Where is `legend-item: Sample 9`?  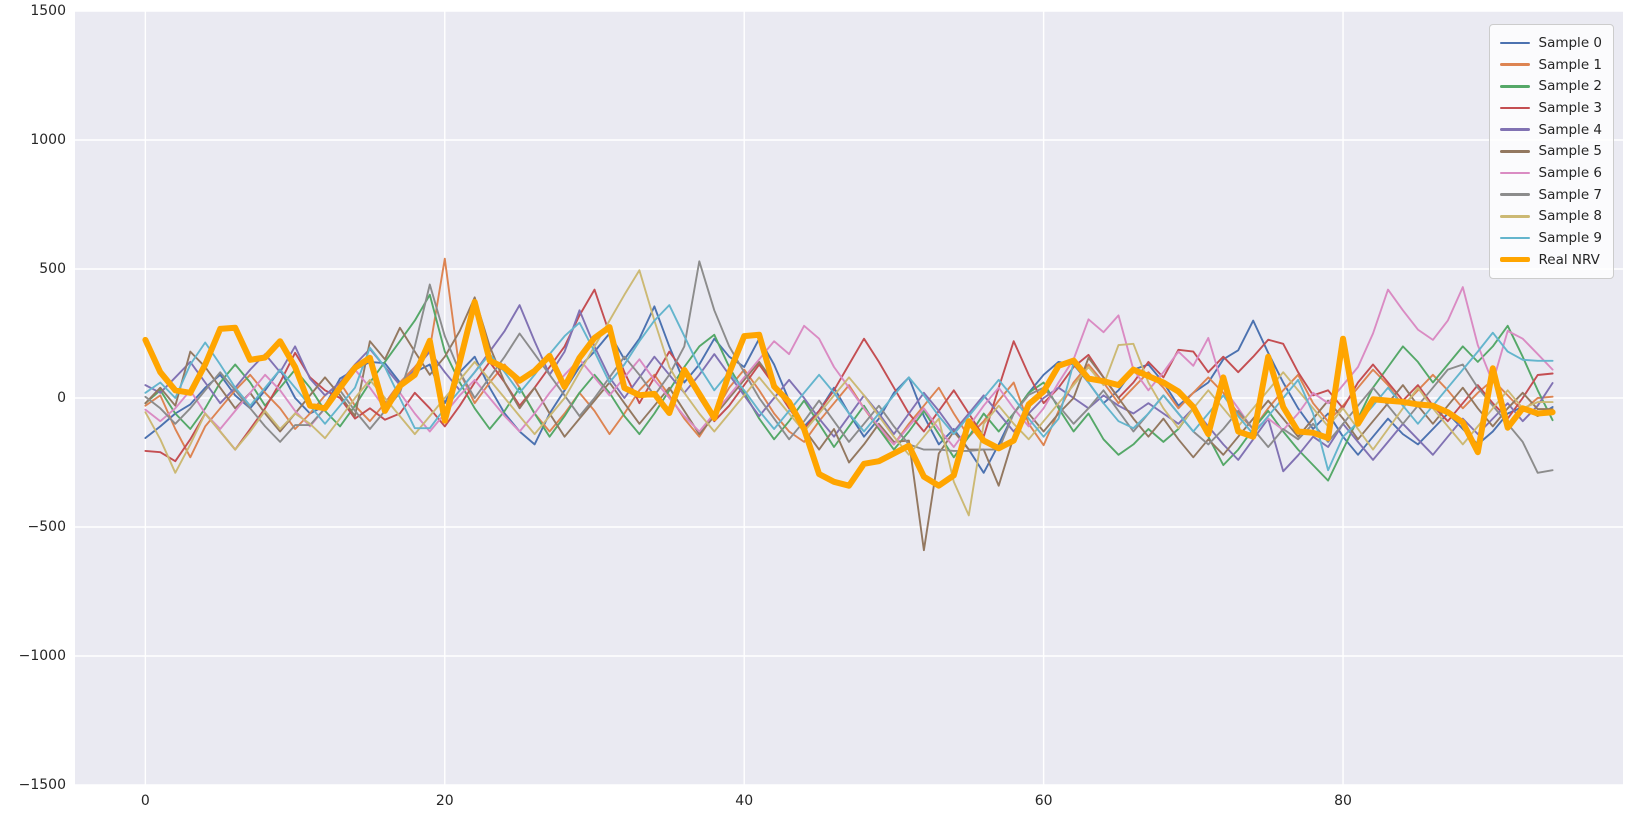 legend-item: Sample 9 is located at coordinates (1551, 238).